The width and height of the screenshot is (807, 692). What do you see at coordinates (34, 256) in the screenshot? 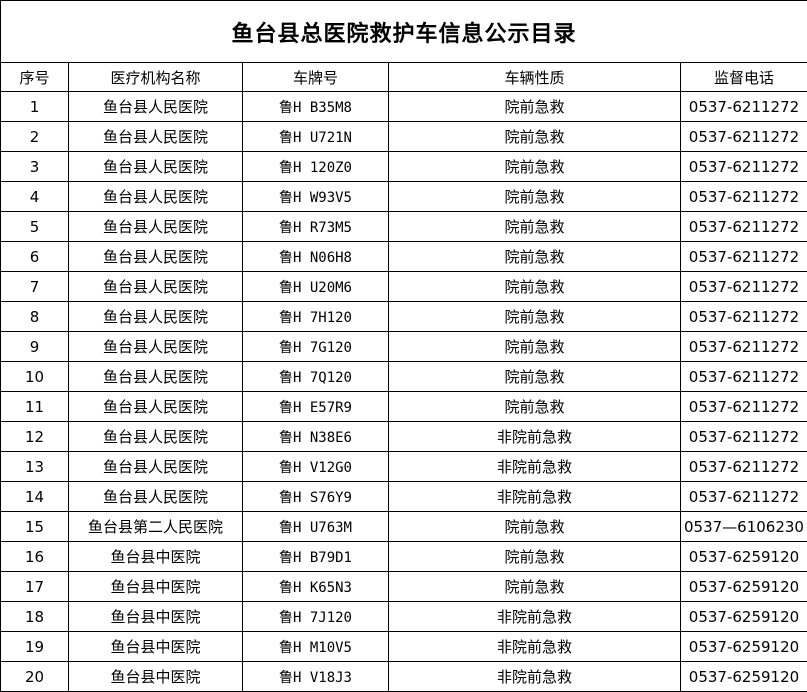
I see `cell-index: 6` at bounding box center [34, 256].